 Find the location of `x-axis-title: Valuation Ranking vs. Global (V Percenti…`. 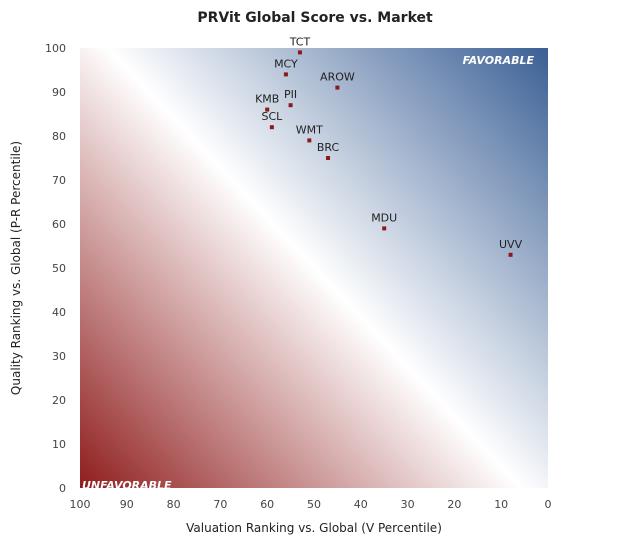

x-axis-title: Valuation Ranking vs. Global (V Percenti… is located at coordinates (314, 528).